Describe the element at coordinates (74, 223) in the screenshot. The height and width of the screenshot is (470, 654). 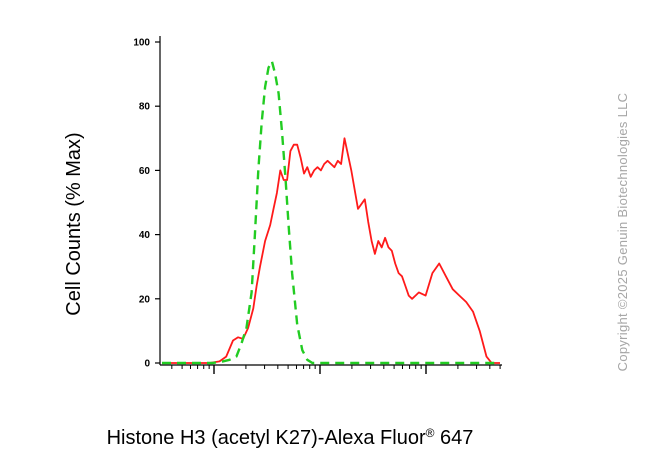
I see `y-axis-title: Cell Counts (% Max)` at that location.